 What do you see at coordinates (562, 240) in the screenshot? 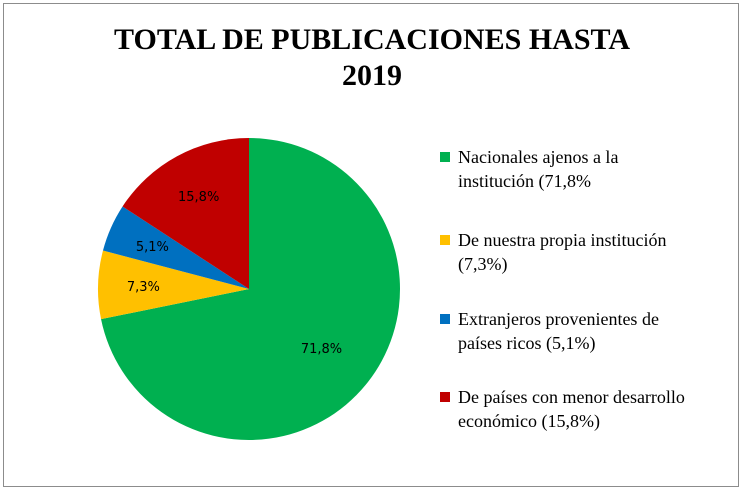
I see `legend-label-propia-line1: De nuestra propia institución` at bounding box center [562, 240].